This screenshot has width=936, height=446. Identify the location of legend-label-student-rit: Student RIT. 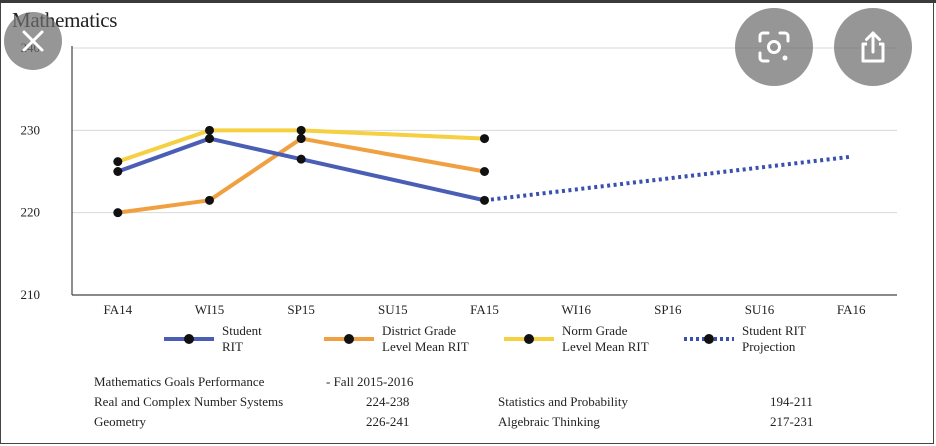
(242, 338).